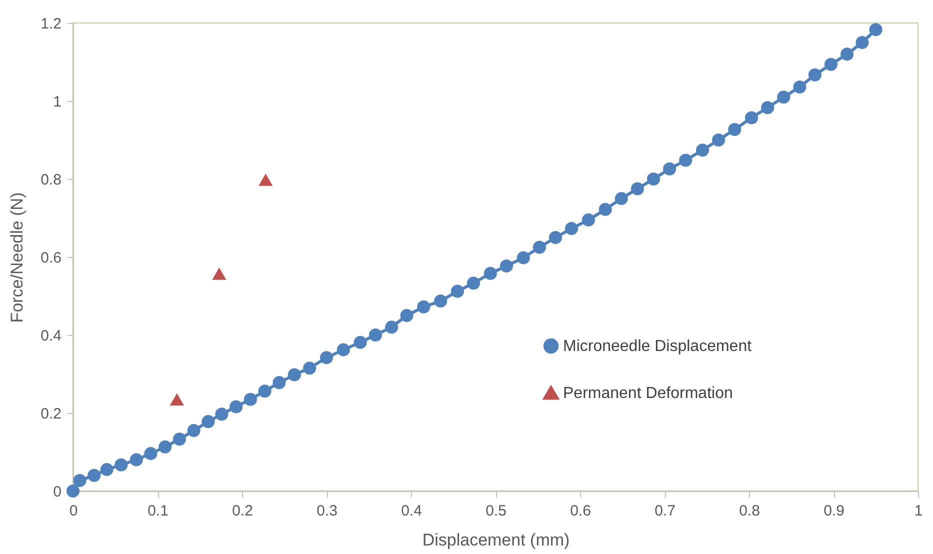 This screenshot has width=933, height=554. Describe the element at coordinates (580, 511) in the screenshot. I see `x-tick-label: 0.6` at that location.